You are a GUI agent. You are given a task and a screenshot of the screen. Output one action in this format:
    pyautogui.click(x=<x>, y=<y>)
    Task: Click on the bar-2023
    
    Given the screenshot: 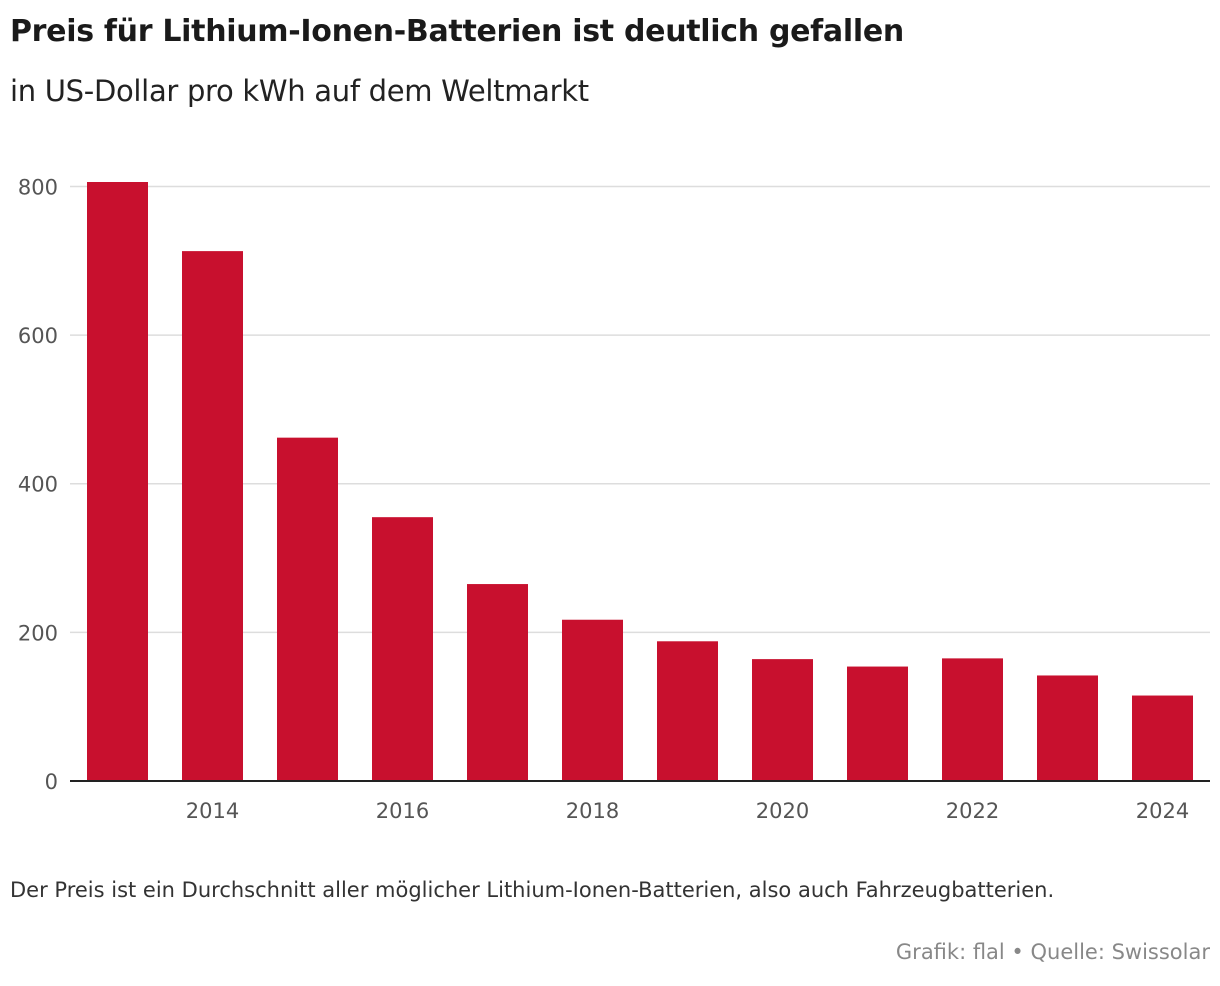 What is the action you would take?
    pyautogui.click(x=1067, y=728)
    